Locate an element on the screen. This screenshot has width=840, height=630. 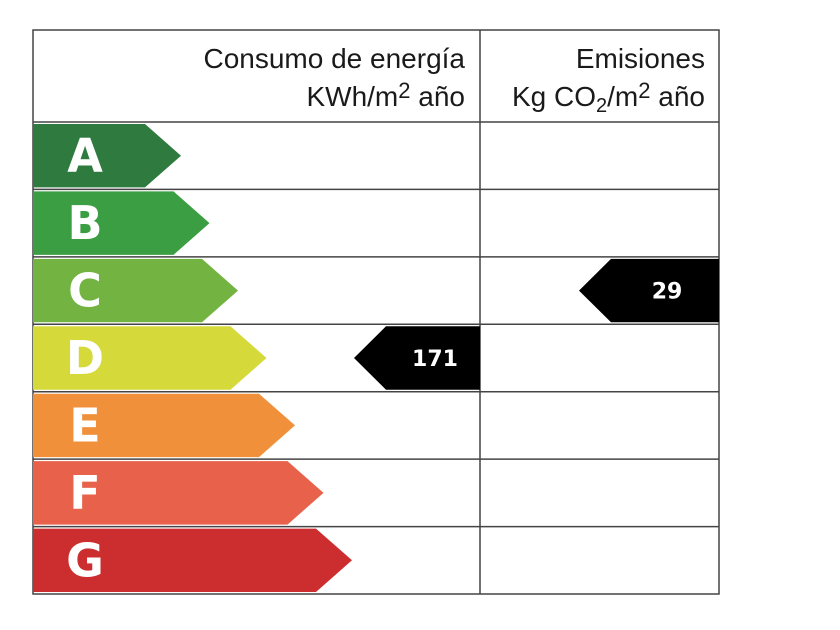
rating-letter: A is located at coordinates (85, 156).